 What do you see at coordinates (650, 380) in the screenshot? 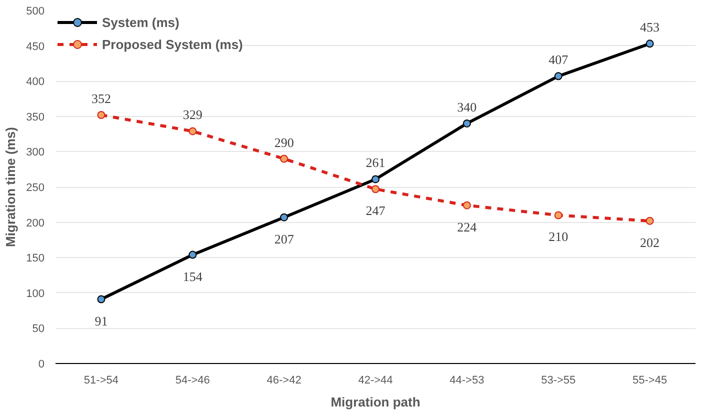
I see `x-tick-label: 55->45` at bounding box center [650, 380].